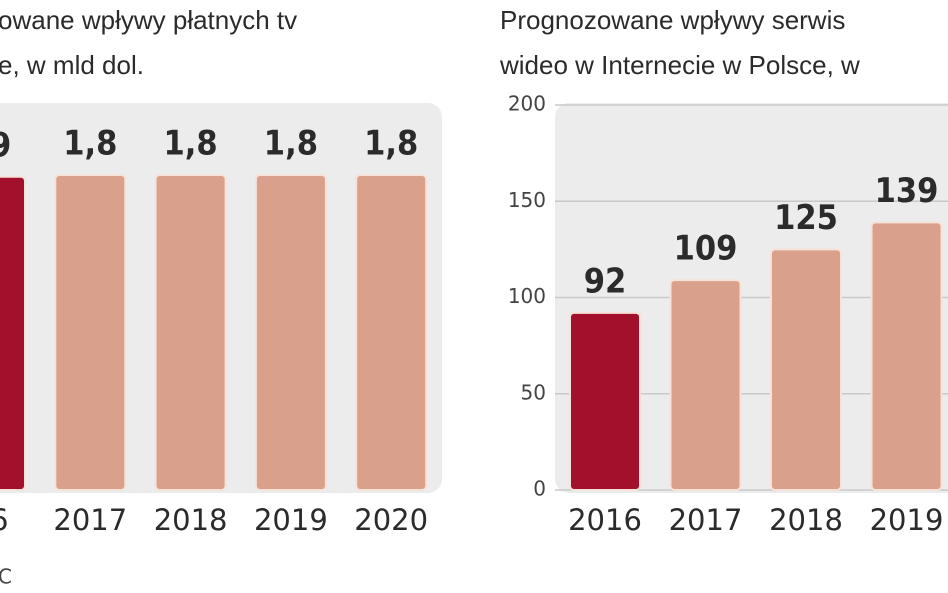 This screenshot has width=948, height=593. I want to click on value-label: 79, so click(5, 145).